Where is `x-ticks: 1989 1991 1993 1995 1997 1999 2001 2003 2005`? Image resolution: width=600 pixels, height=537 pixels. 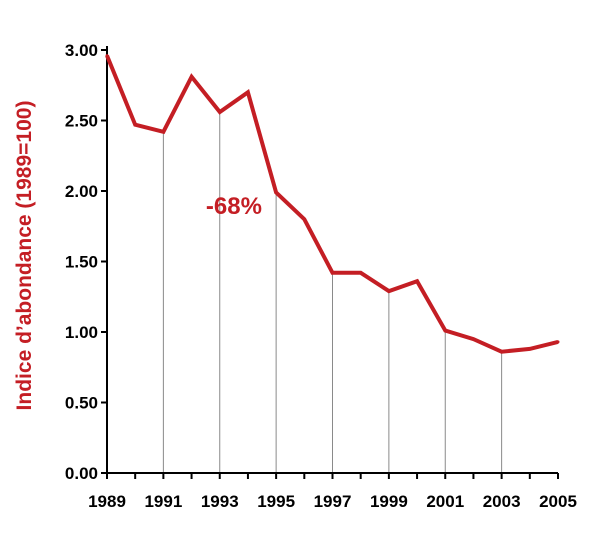
x-ticks: 1989 1991 1993 1995 1997 1999 2001 2003 2005 is located at coordinates (332, 492).